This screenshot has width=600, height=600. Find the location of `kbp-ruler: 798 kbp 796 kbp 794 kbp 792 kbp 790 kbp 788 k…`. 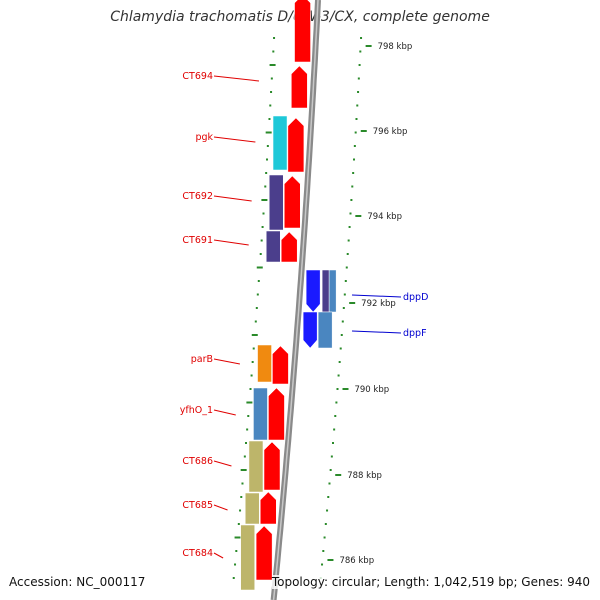

kbp-ruler: 798 kbp 796 kbp 794 kbp 792 kbp 790 kbp 788 k… is located at coordinates (369, 304).